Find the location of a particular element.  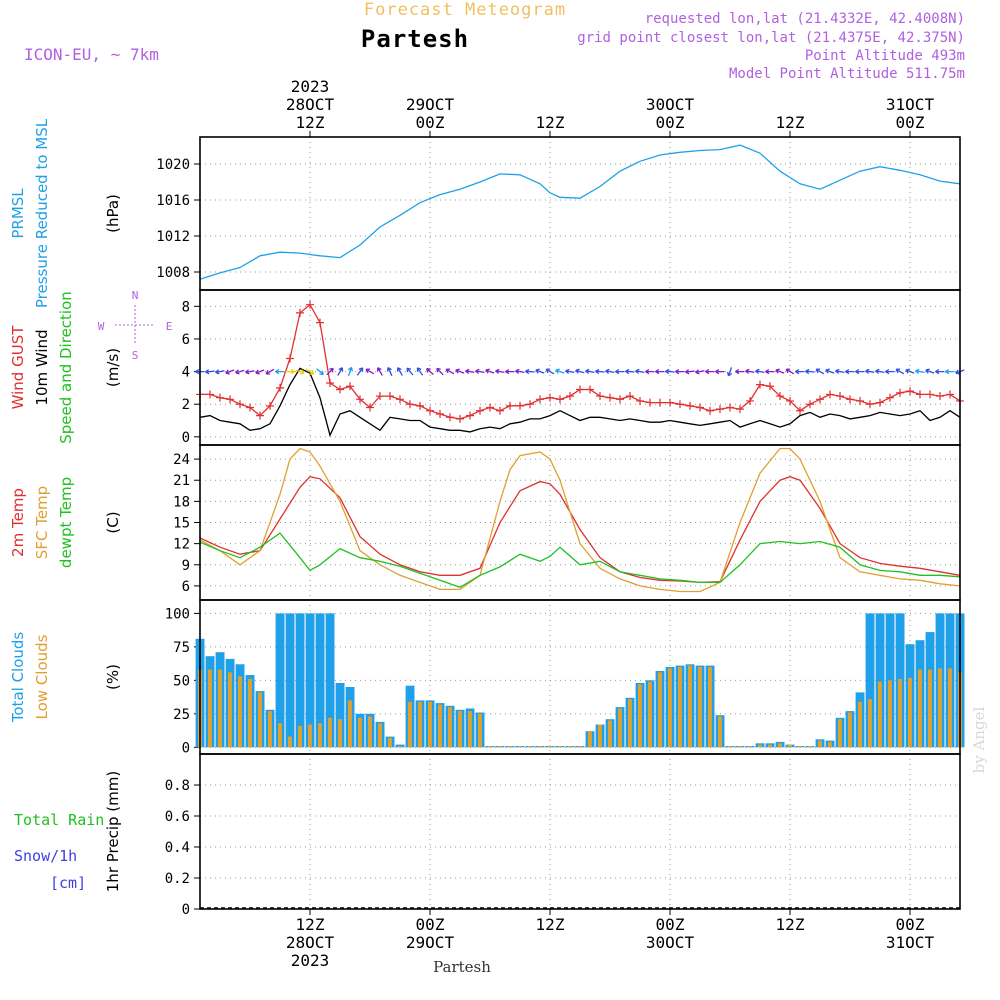

panel-temperature: 6 9 12 15 18 21 24 (C) 2m Temp SFC Temp dewpt Temp is located at coordinates (485, 522).